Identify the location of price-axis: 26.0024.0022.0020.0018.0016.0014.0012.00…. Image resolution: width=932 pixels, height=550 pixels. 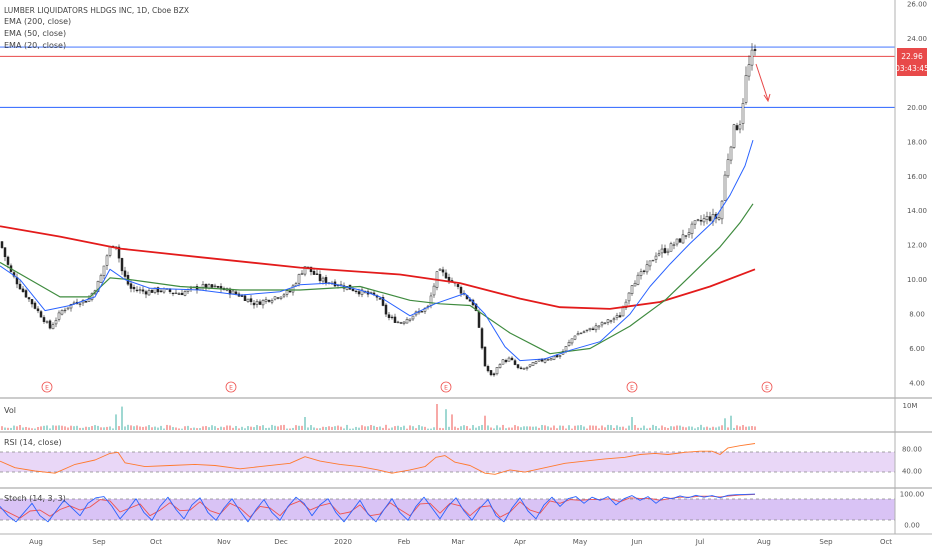
(913, 265).